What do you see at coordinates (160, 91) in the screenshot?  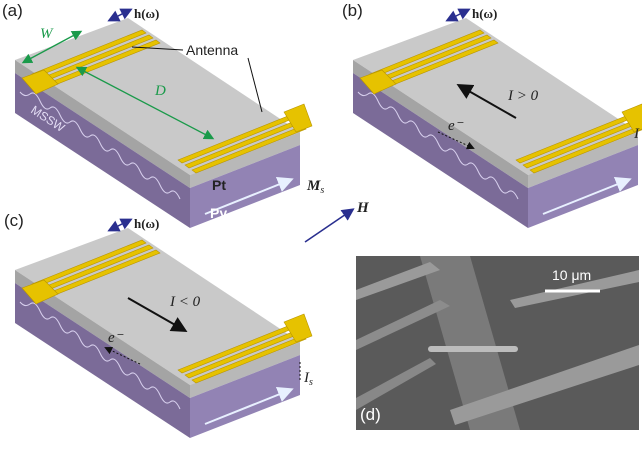 I see `distance-label: D` at bounding box center [160, 91].